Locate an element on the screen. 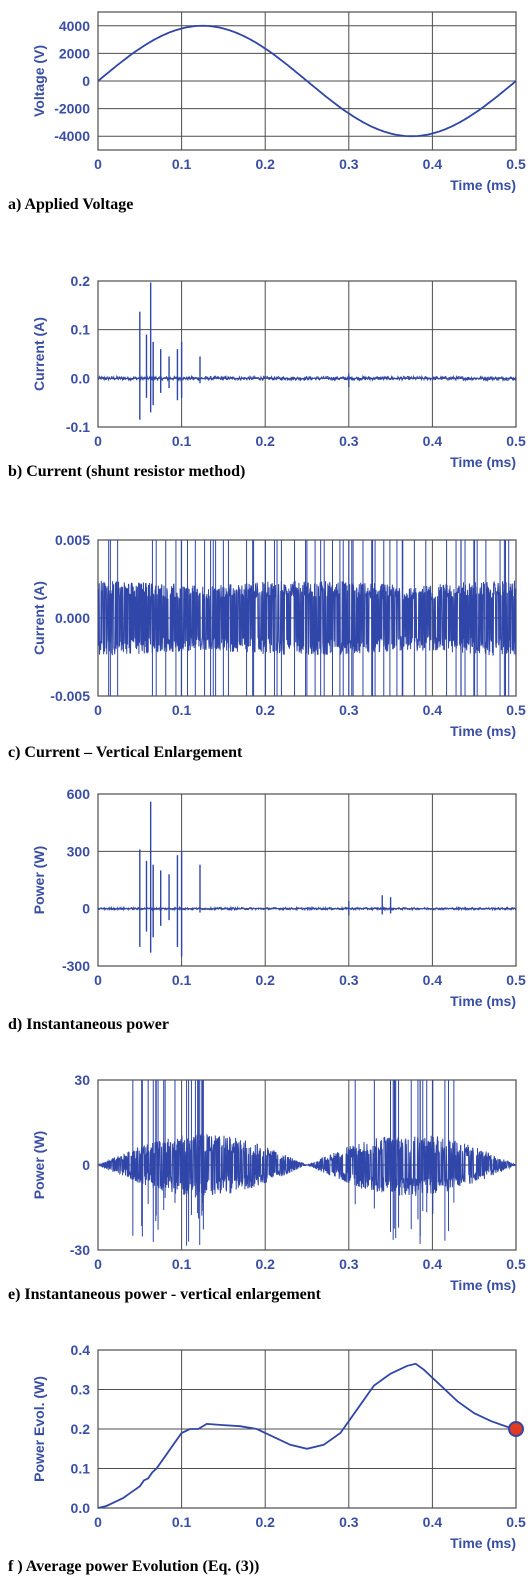 The height and width of the screenshot is (1588, 531). figure-caption: d) Instantaneous power is located at coordinates (88, 1024).